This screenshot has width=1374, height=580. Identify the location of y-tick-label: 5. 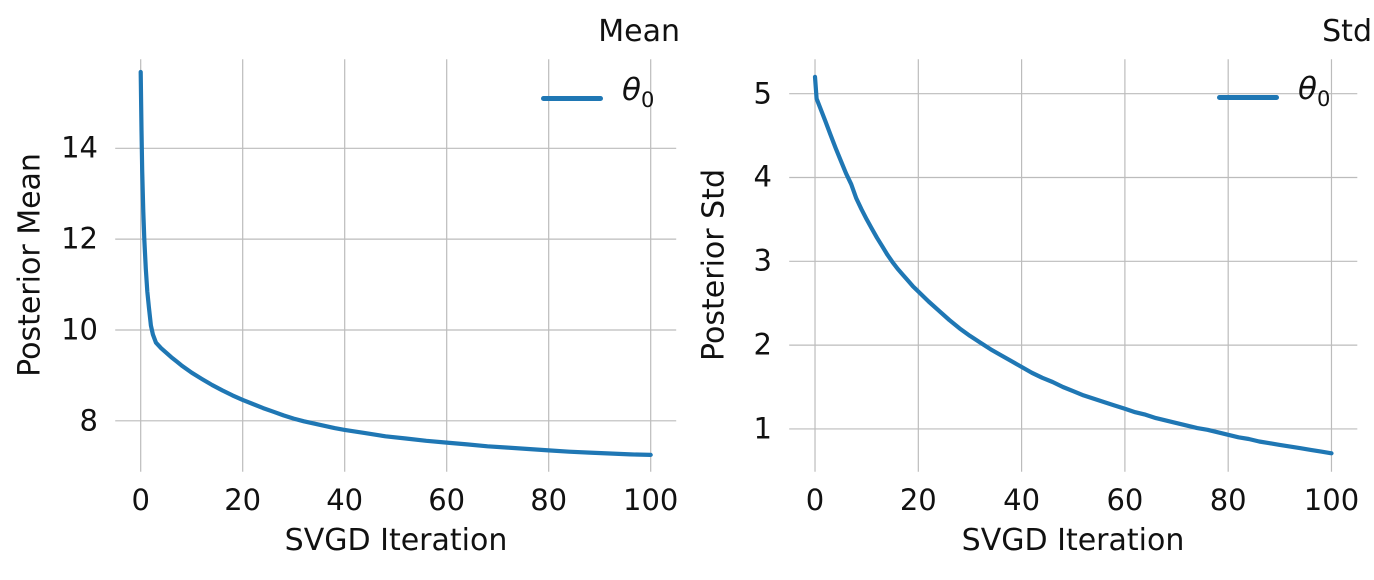
(762, 93).